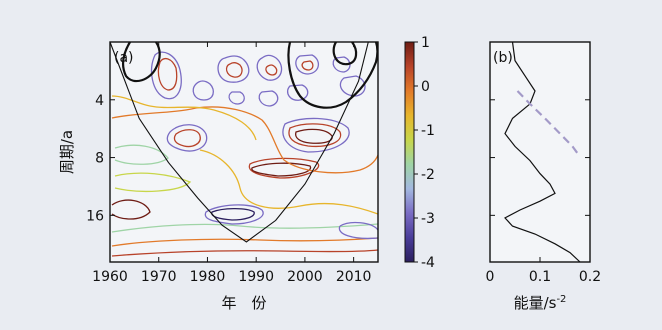 The width and height of the screenshot is (662, 330). Describe the element at coordinates (409, 152) in the screenshot. I see `colorbar-gradient` at that location.